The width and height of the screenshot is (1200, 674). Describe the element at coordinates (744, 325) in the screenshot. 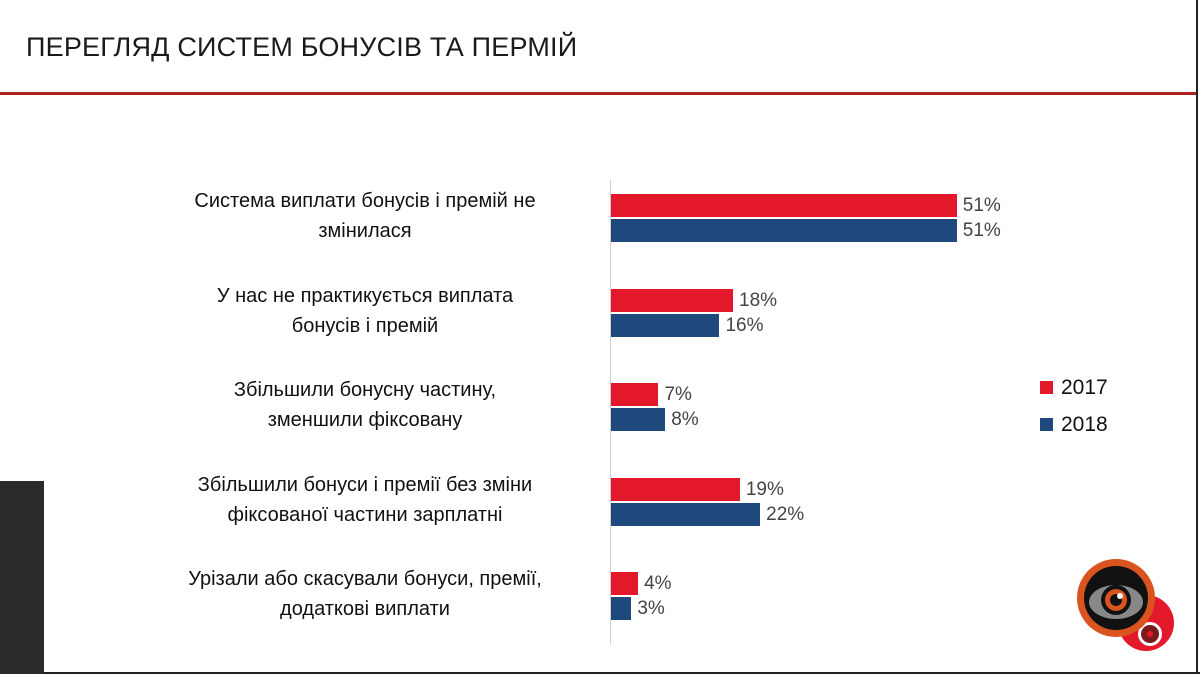

I see `data-label: 16%` at that location.